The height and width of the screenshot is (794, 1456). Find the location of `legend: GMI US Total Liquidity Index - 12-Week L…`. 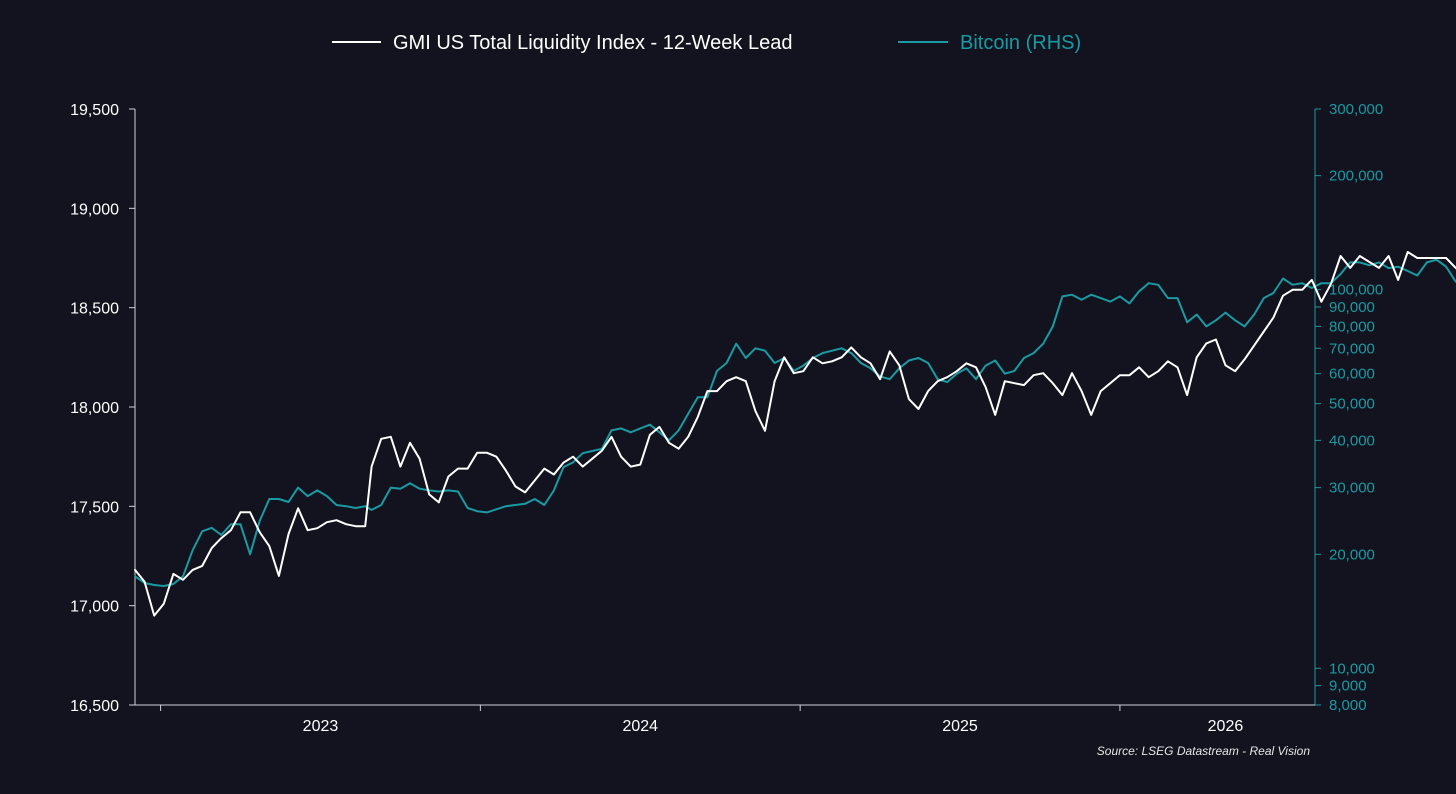

legend: GMI US Total Liquidity Index - 12-Week L… is located at coordinates (706, 43).